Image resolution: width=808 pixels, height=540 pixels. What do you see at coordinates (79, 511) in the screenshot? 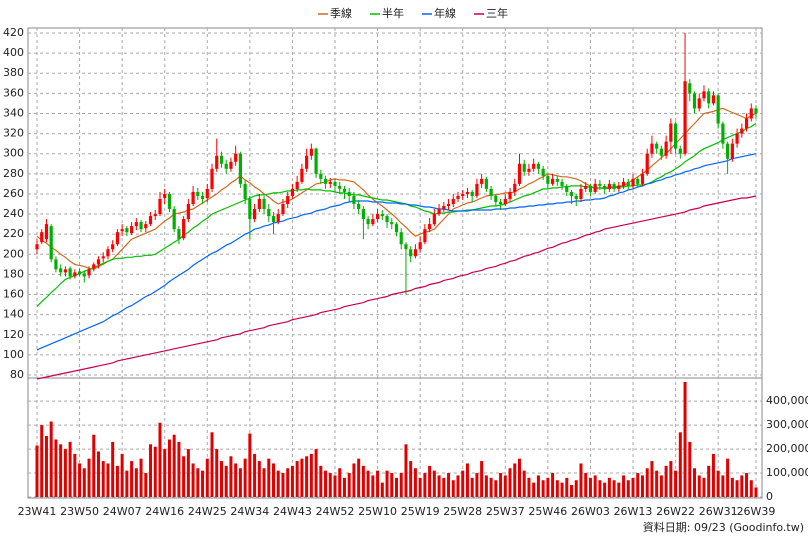
I see `x-tick-label: 23W50` at bounding box center [79, 511].